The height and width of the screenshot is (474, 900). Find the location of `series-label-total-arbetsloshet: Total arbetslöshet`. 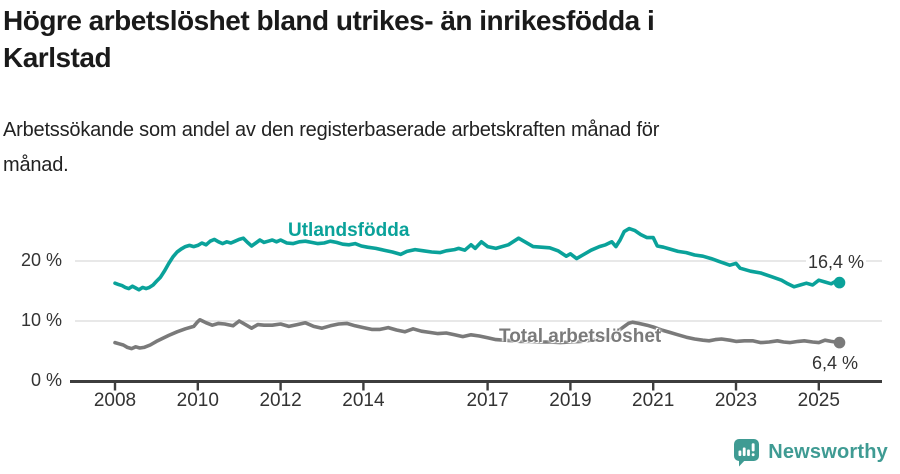

series-label-total-arbetsloshet: Total arbetslöshet is located at coordinates (580, 336).